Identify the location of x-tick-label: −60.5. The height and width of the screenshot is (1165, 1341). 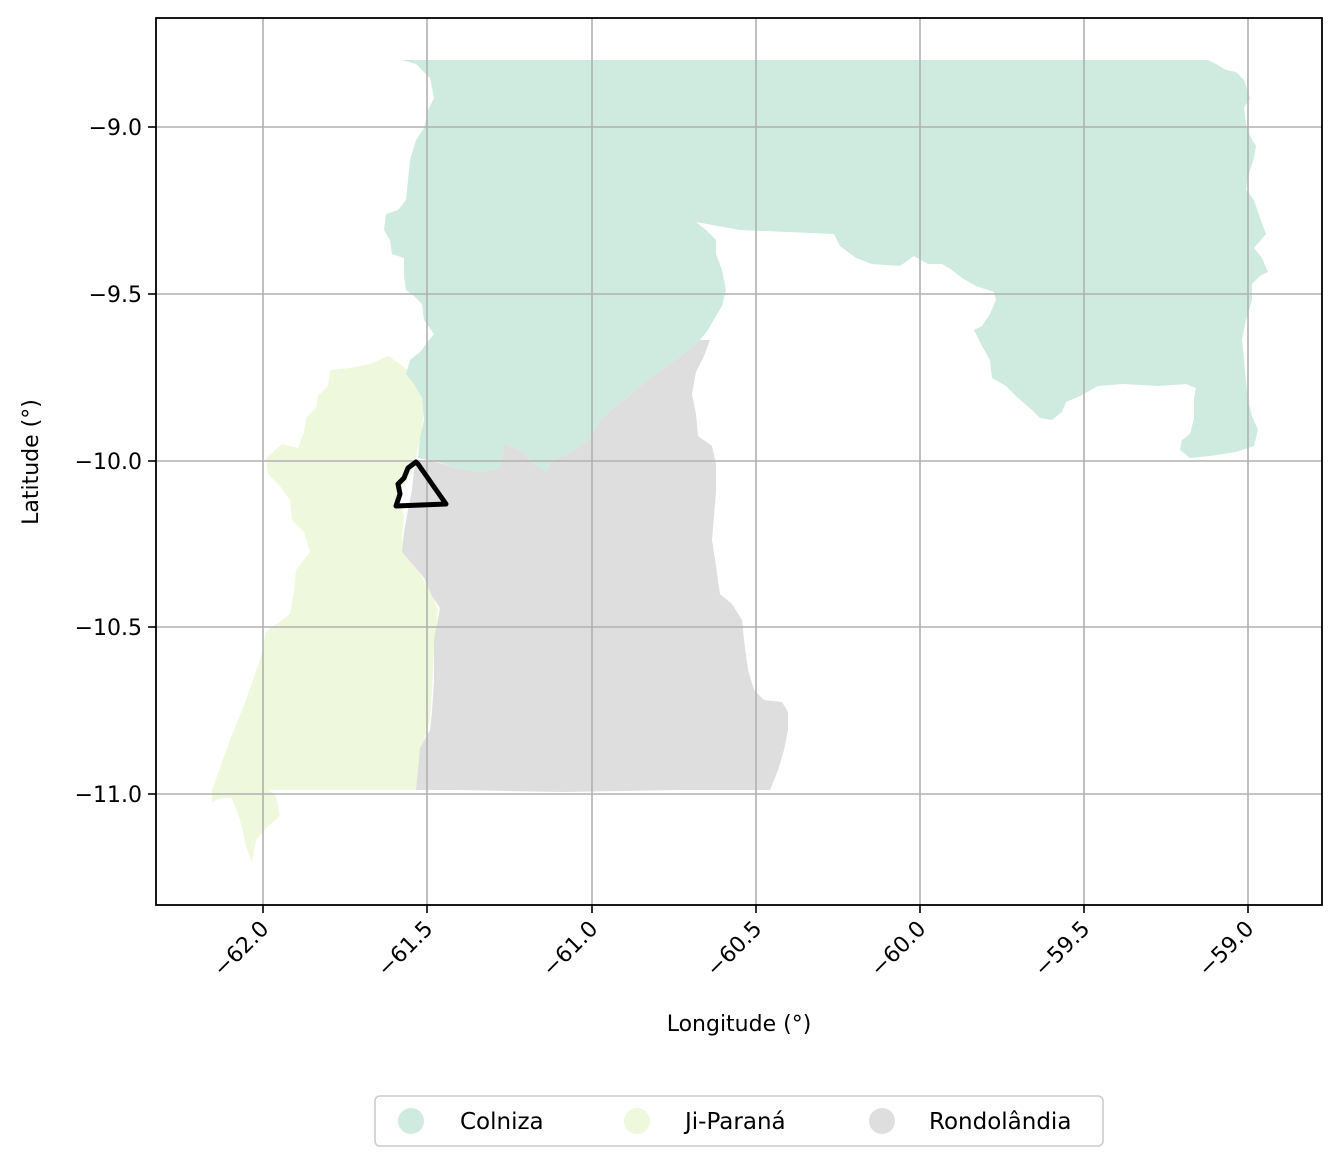
(734, 949).